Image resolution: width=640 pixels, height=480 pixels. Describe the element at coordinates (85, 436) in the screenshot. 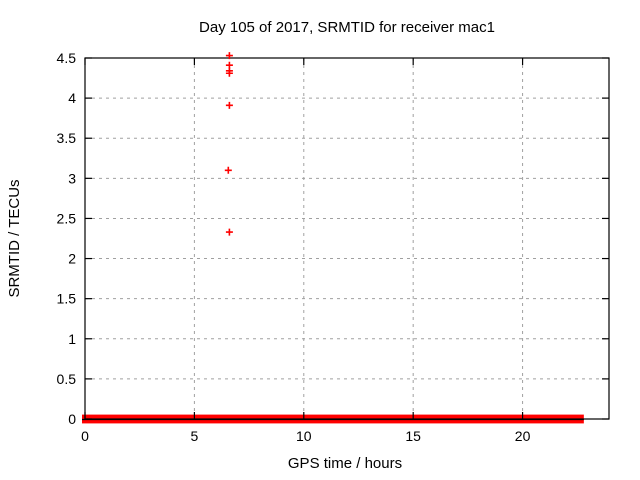

I see `x-tick-label: 0` at that location.